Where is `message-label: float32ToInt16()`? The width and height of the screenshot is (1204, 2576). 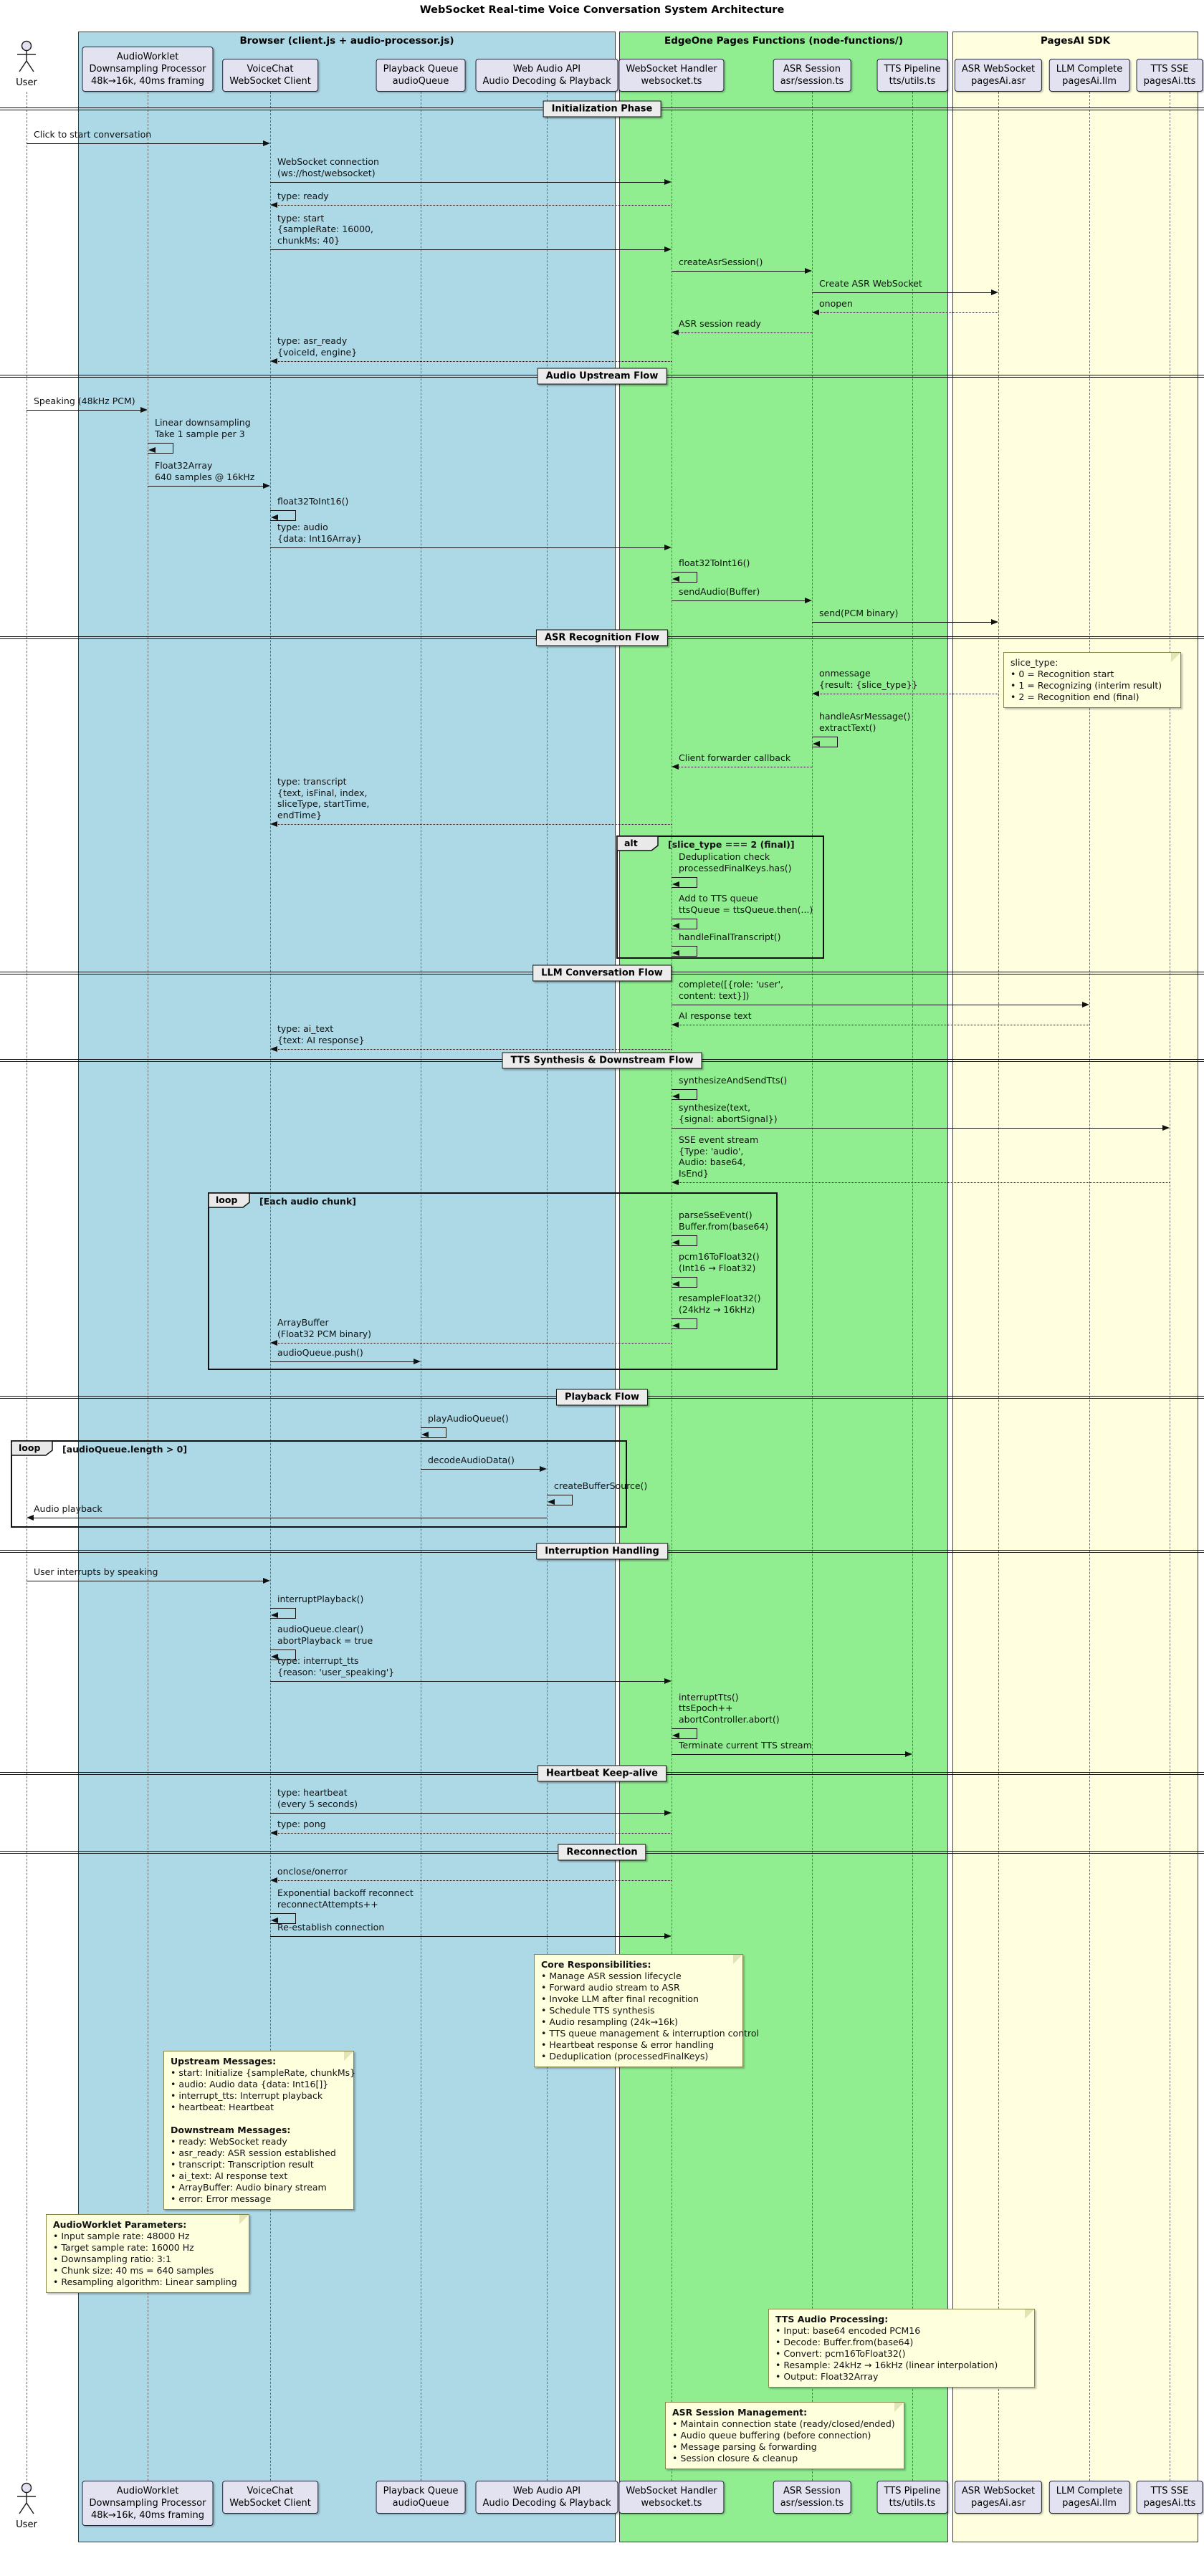
message-label: float32ToInt16() is located at coordinates (714, 563).